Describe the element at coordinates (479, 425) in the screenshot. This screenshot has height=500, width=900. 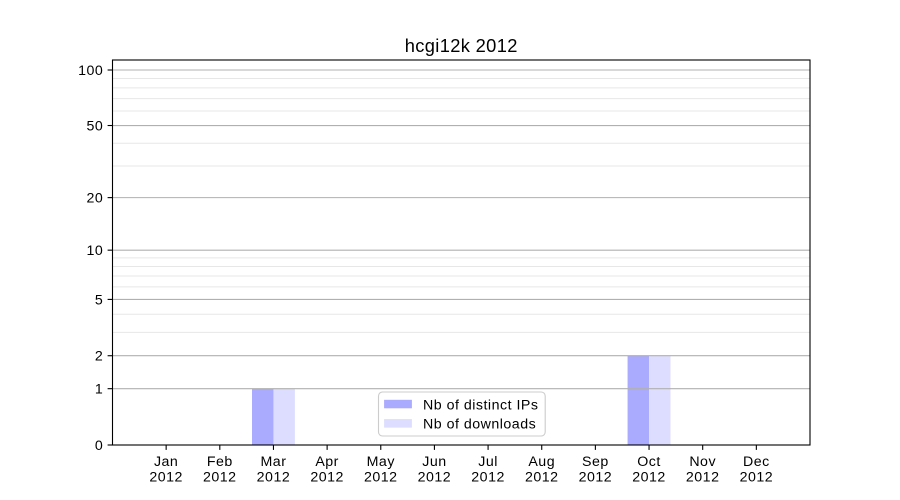
I see `svg-text: Nb of downloads` at that location.